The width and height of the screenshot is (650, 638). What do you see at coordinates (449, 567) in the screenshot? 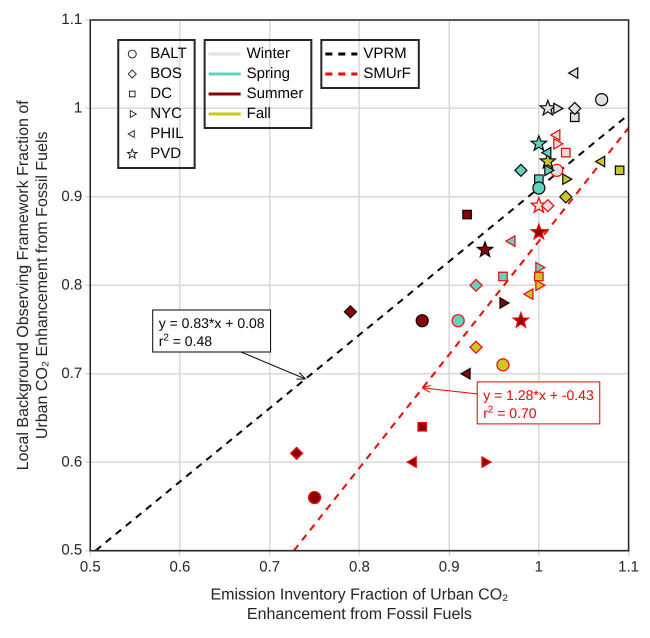
I see `x-tick-label: 0.9` at bounding box center [449, 567].